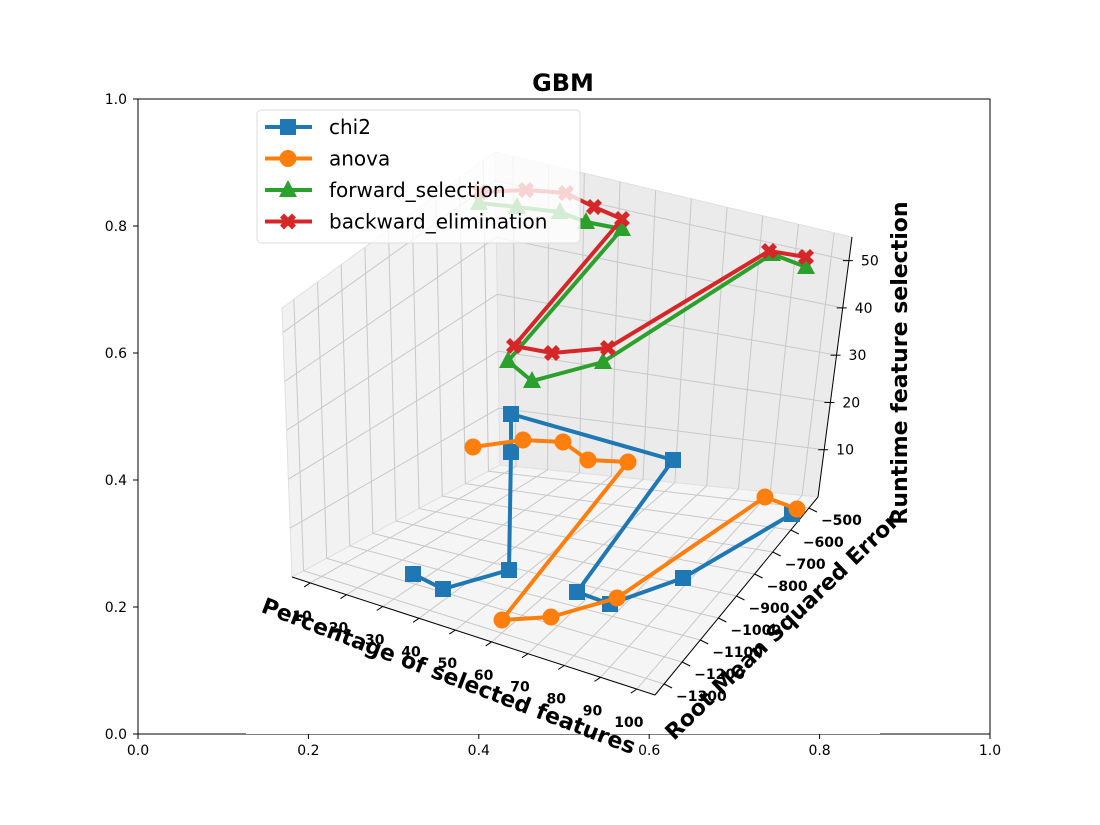 Image resolution: width=1100 pixels, height=825 pixels. Describe the element at coordinates (628, 723) in the screenshot. I see `x-tick-label-9: 100` at that location.